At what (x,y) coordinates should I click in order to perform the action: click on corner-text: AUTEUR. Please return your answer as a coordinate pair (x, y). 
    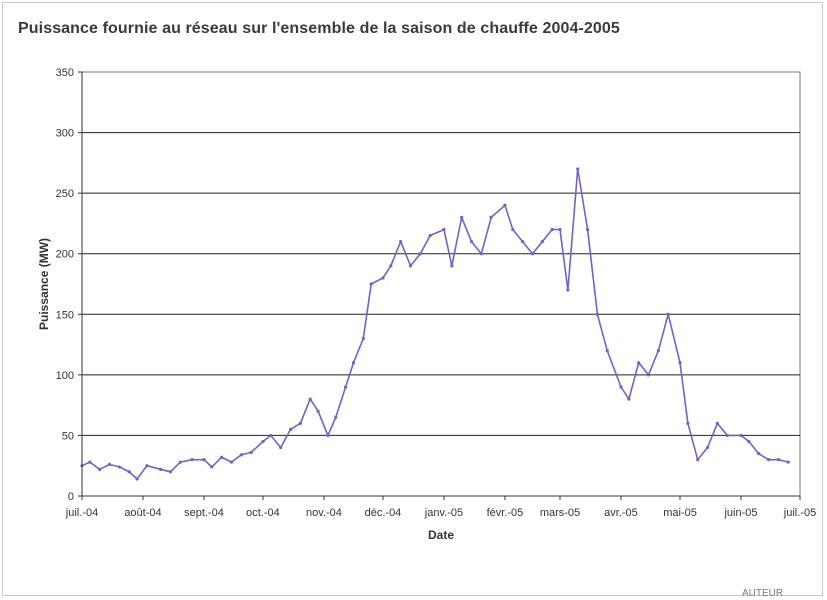
    Looking at the image, I should click on (762, 593).